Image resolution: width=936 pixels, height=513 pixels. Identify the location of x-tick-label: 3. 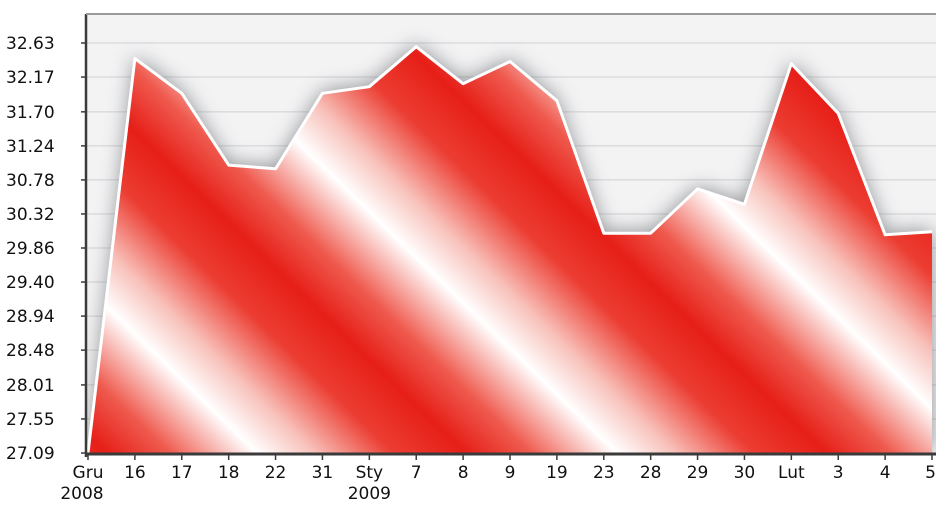
(838, 473).